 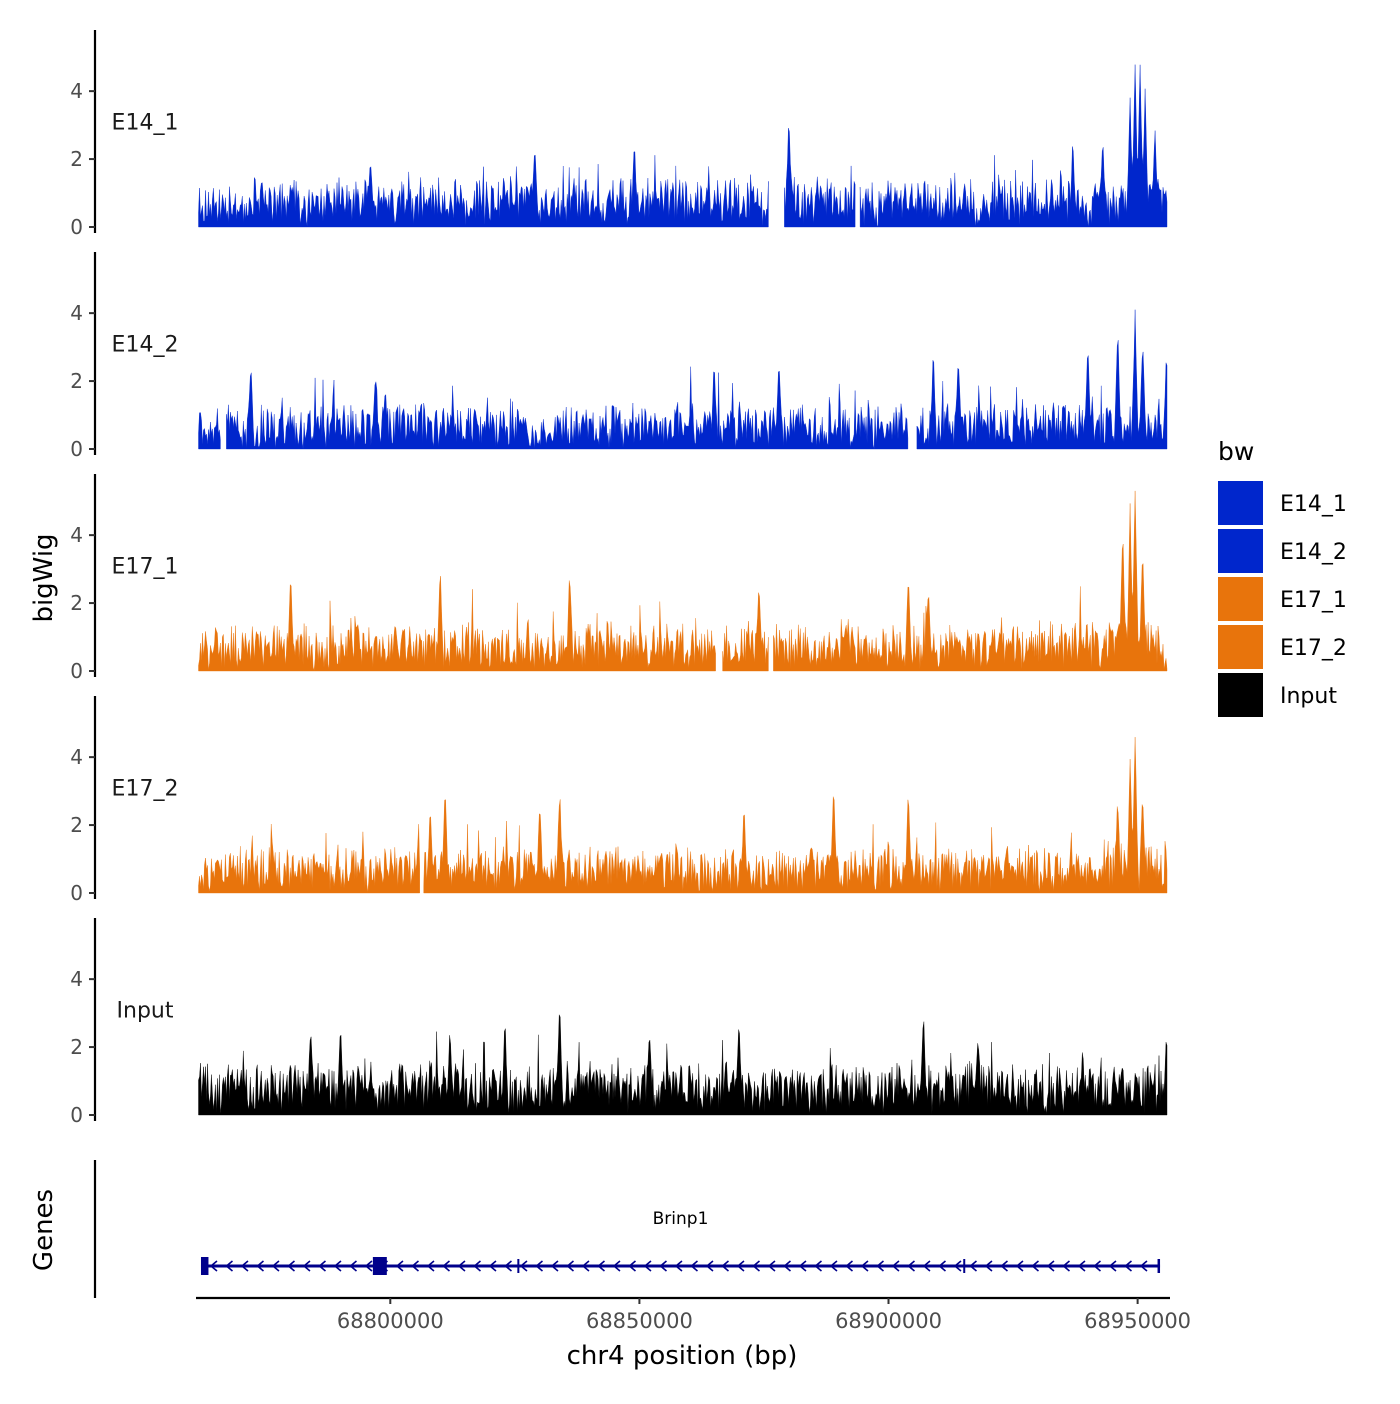 I want to click on genes-panel: Brinp1, so click(x=627, y=1229).